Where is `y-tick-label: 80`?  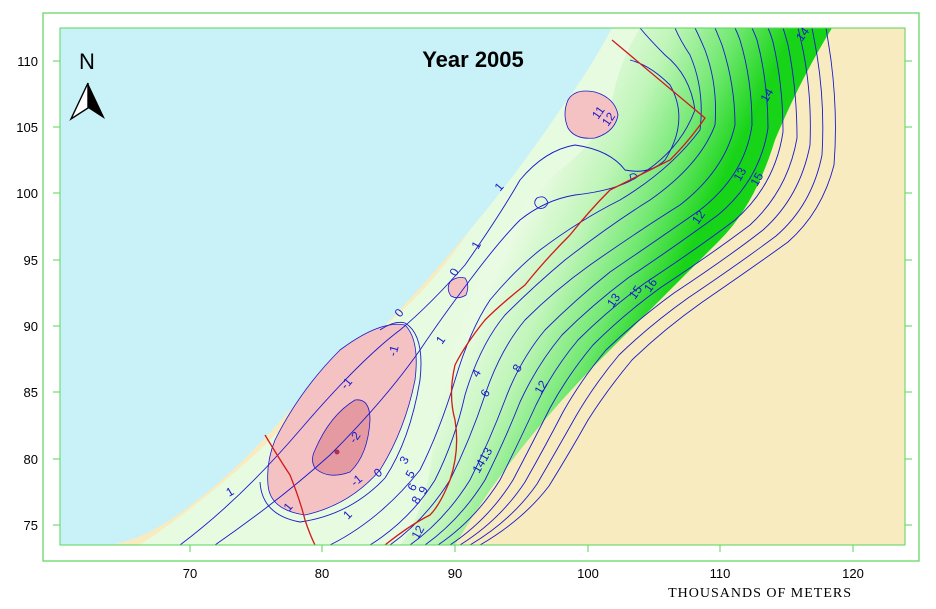
y-tick-label: 80 is located at coordinates (31, 459).